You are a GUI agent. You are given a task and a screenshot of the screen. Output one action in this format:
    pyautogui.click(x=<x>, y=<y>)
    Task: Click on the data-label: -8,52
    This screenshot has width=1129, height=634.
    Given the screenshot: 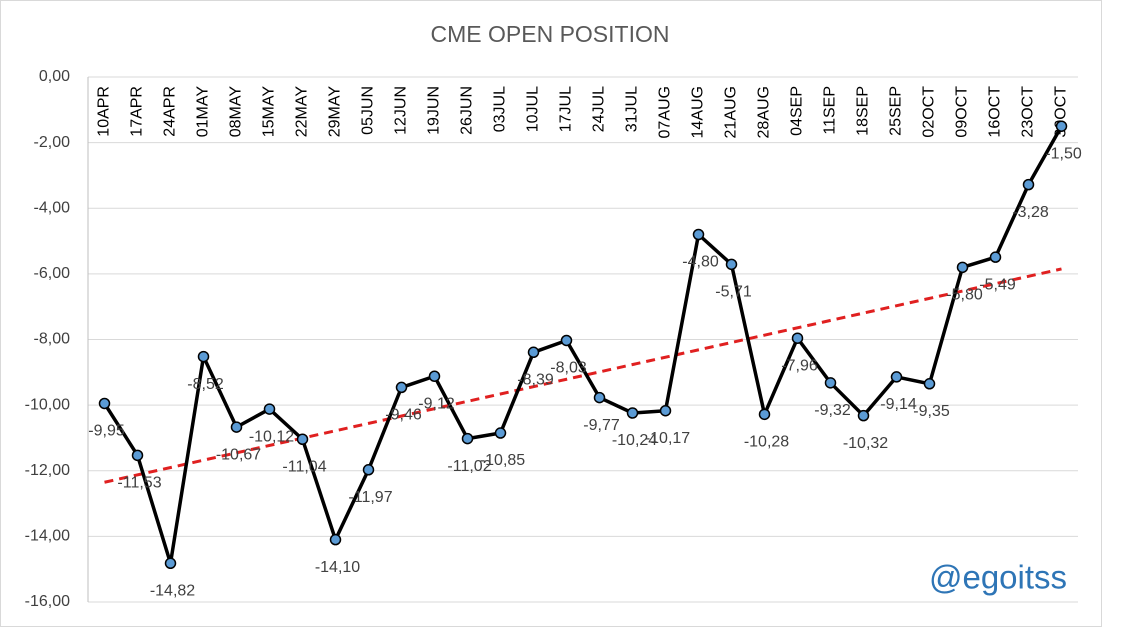 What is the action you would take?
    pyautogui.click(x=205, y=384)
    